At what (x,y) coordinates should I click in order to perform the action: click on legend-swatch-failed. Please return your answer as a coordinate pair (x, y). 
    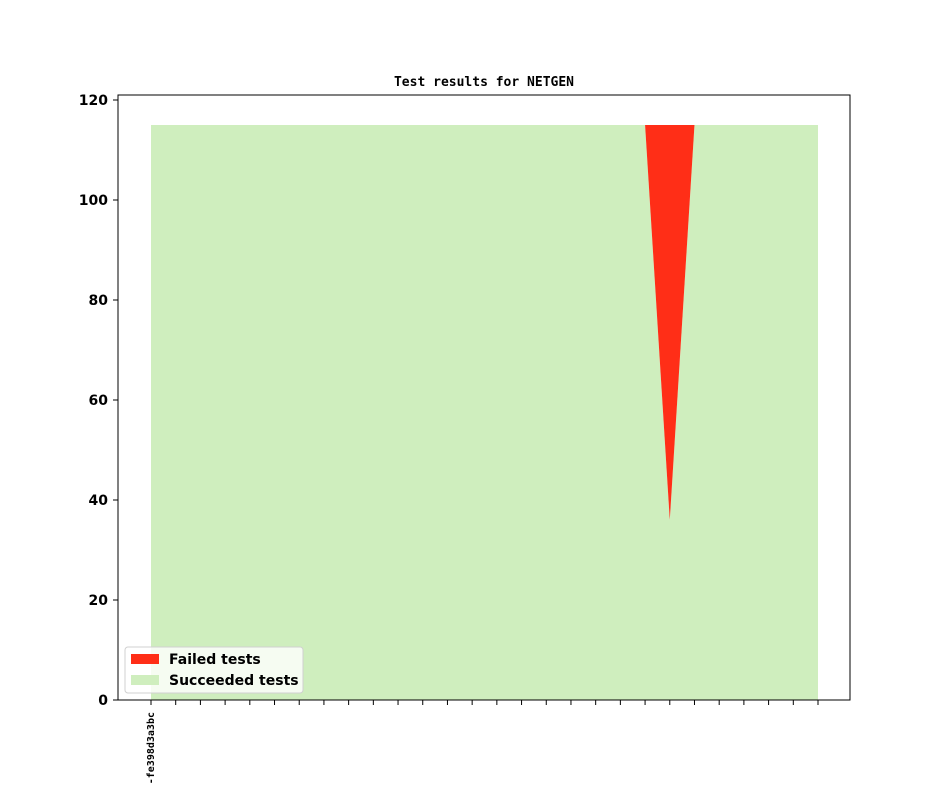
    Looking at the image, I should click on (145, 659).